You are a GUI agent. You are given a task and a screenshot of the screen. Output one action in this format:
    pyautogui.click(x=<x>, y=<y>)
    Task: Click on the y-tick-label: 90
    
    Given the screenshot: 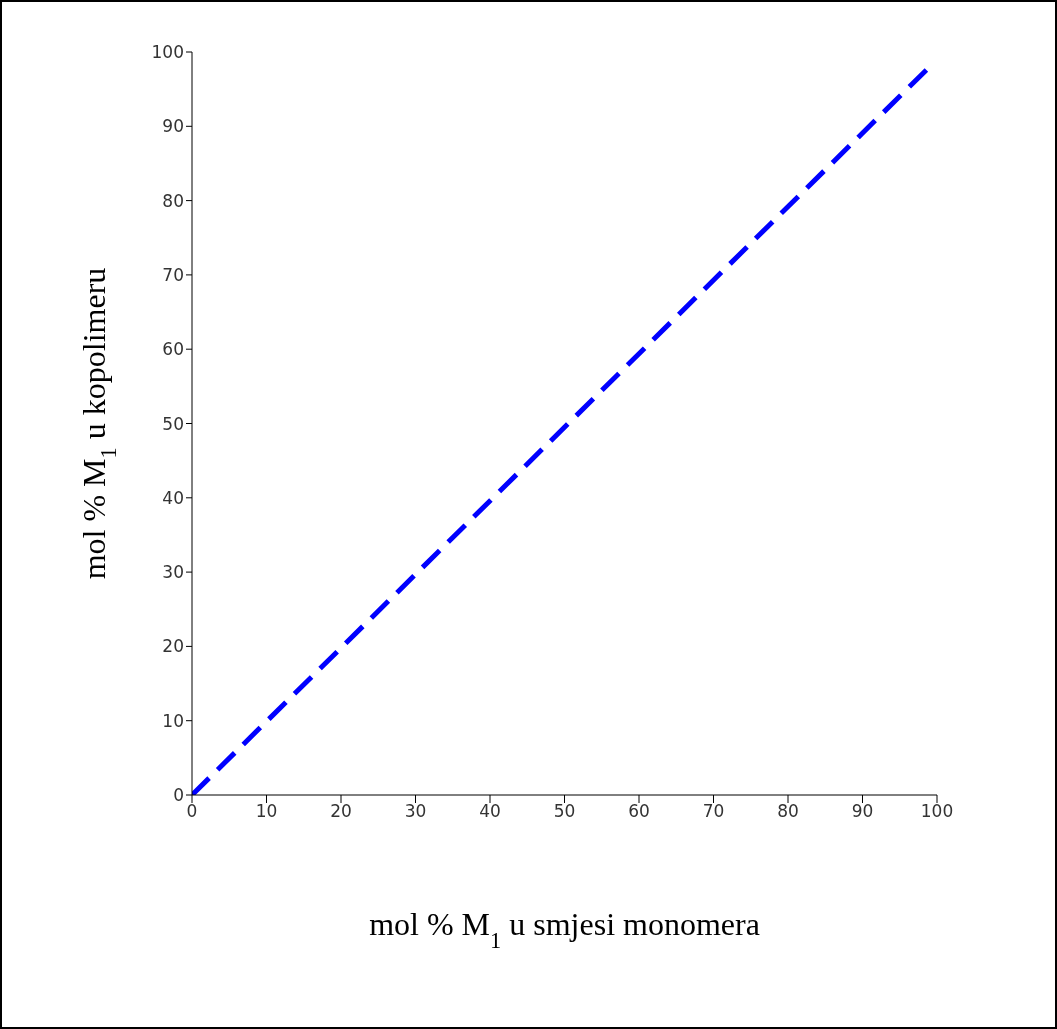 What is the action you would take?
    pyautogui.click(x=173, y=126)
    